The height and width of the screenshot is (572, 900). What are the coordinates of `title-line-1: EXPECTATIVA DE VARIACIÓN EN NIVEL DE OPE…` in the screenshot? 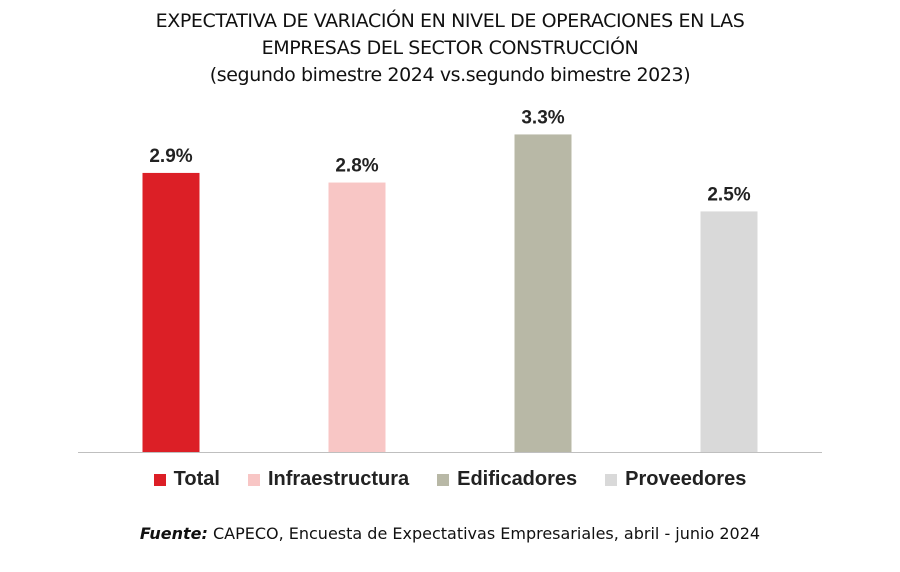 It's located at (450, 21).